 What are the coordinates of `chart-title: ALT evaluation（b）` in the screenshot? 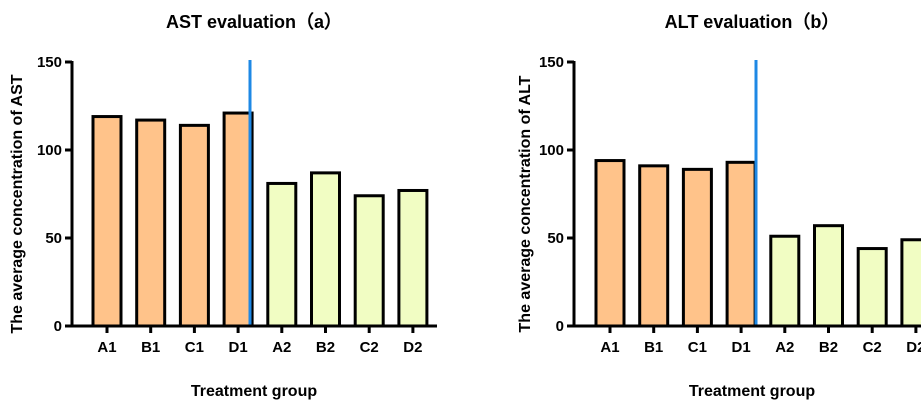 It's located at (752, 22).